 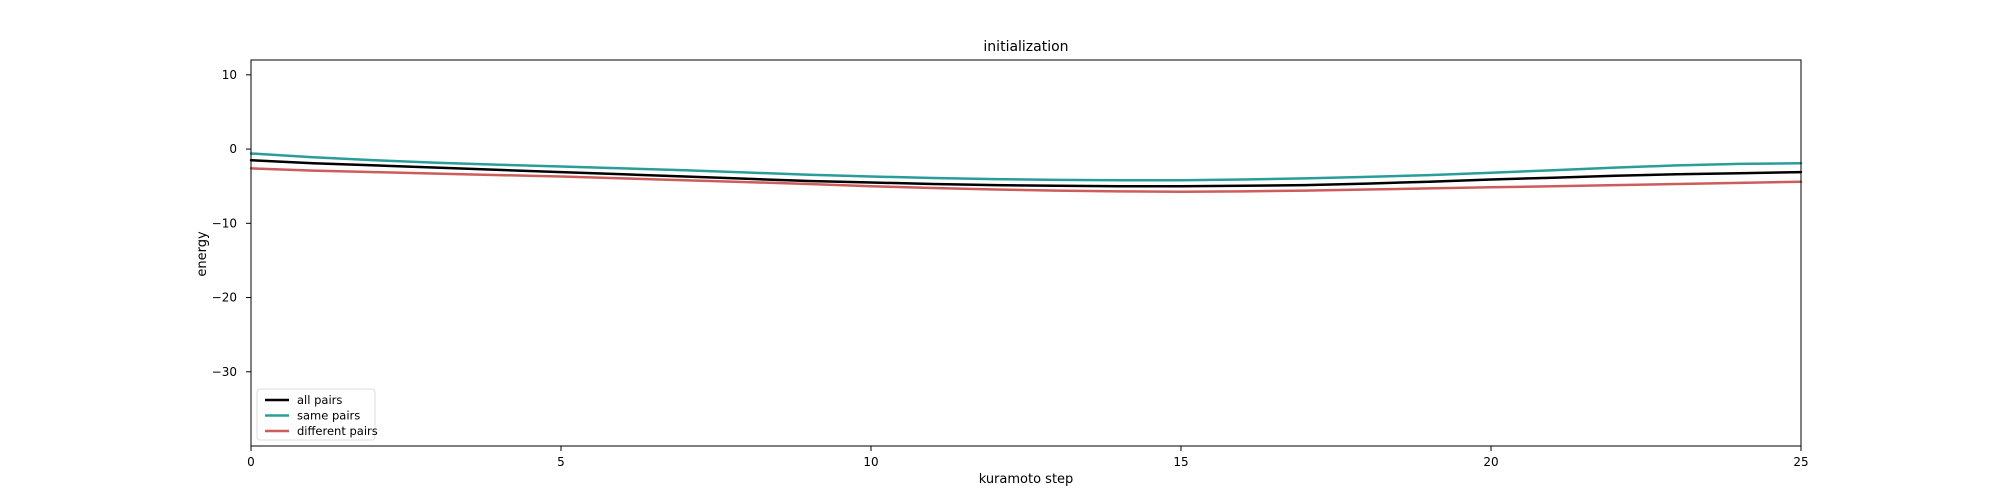 I want to click on legend-label: different pairs, so click(x=337, y=431).